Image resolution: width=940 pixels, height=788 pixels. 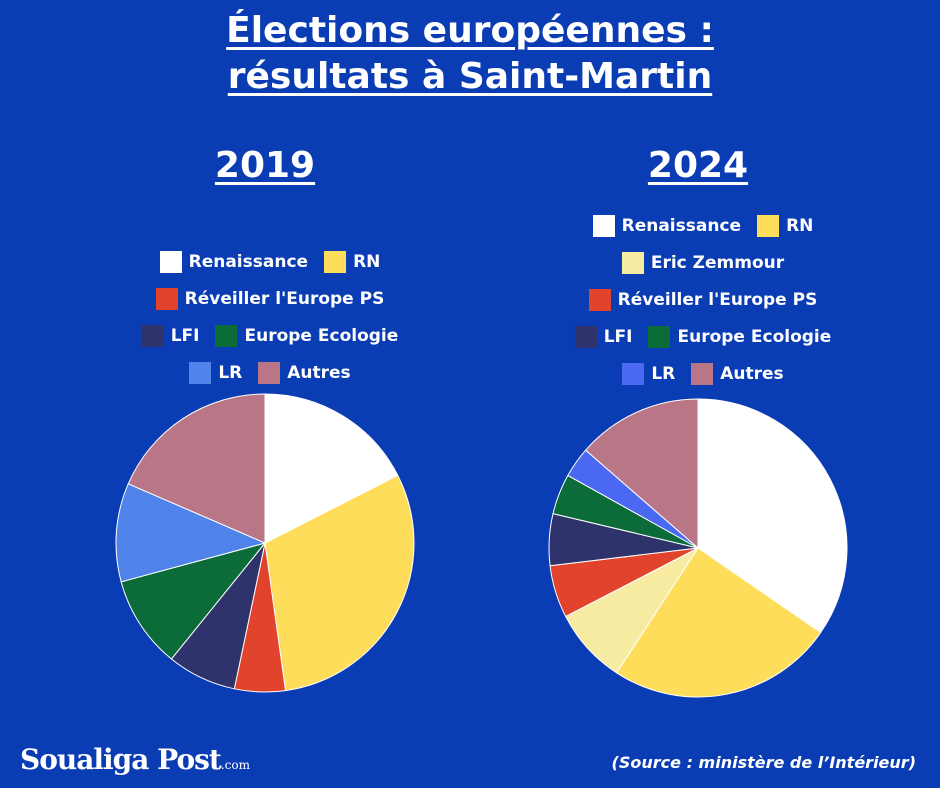 I want to click on legend-item-eric-zemmour: Eric Zemmour, so click(x=703, y=262).